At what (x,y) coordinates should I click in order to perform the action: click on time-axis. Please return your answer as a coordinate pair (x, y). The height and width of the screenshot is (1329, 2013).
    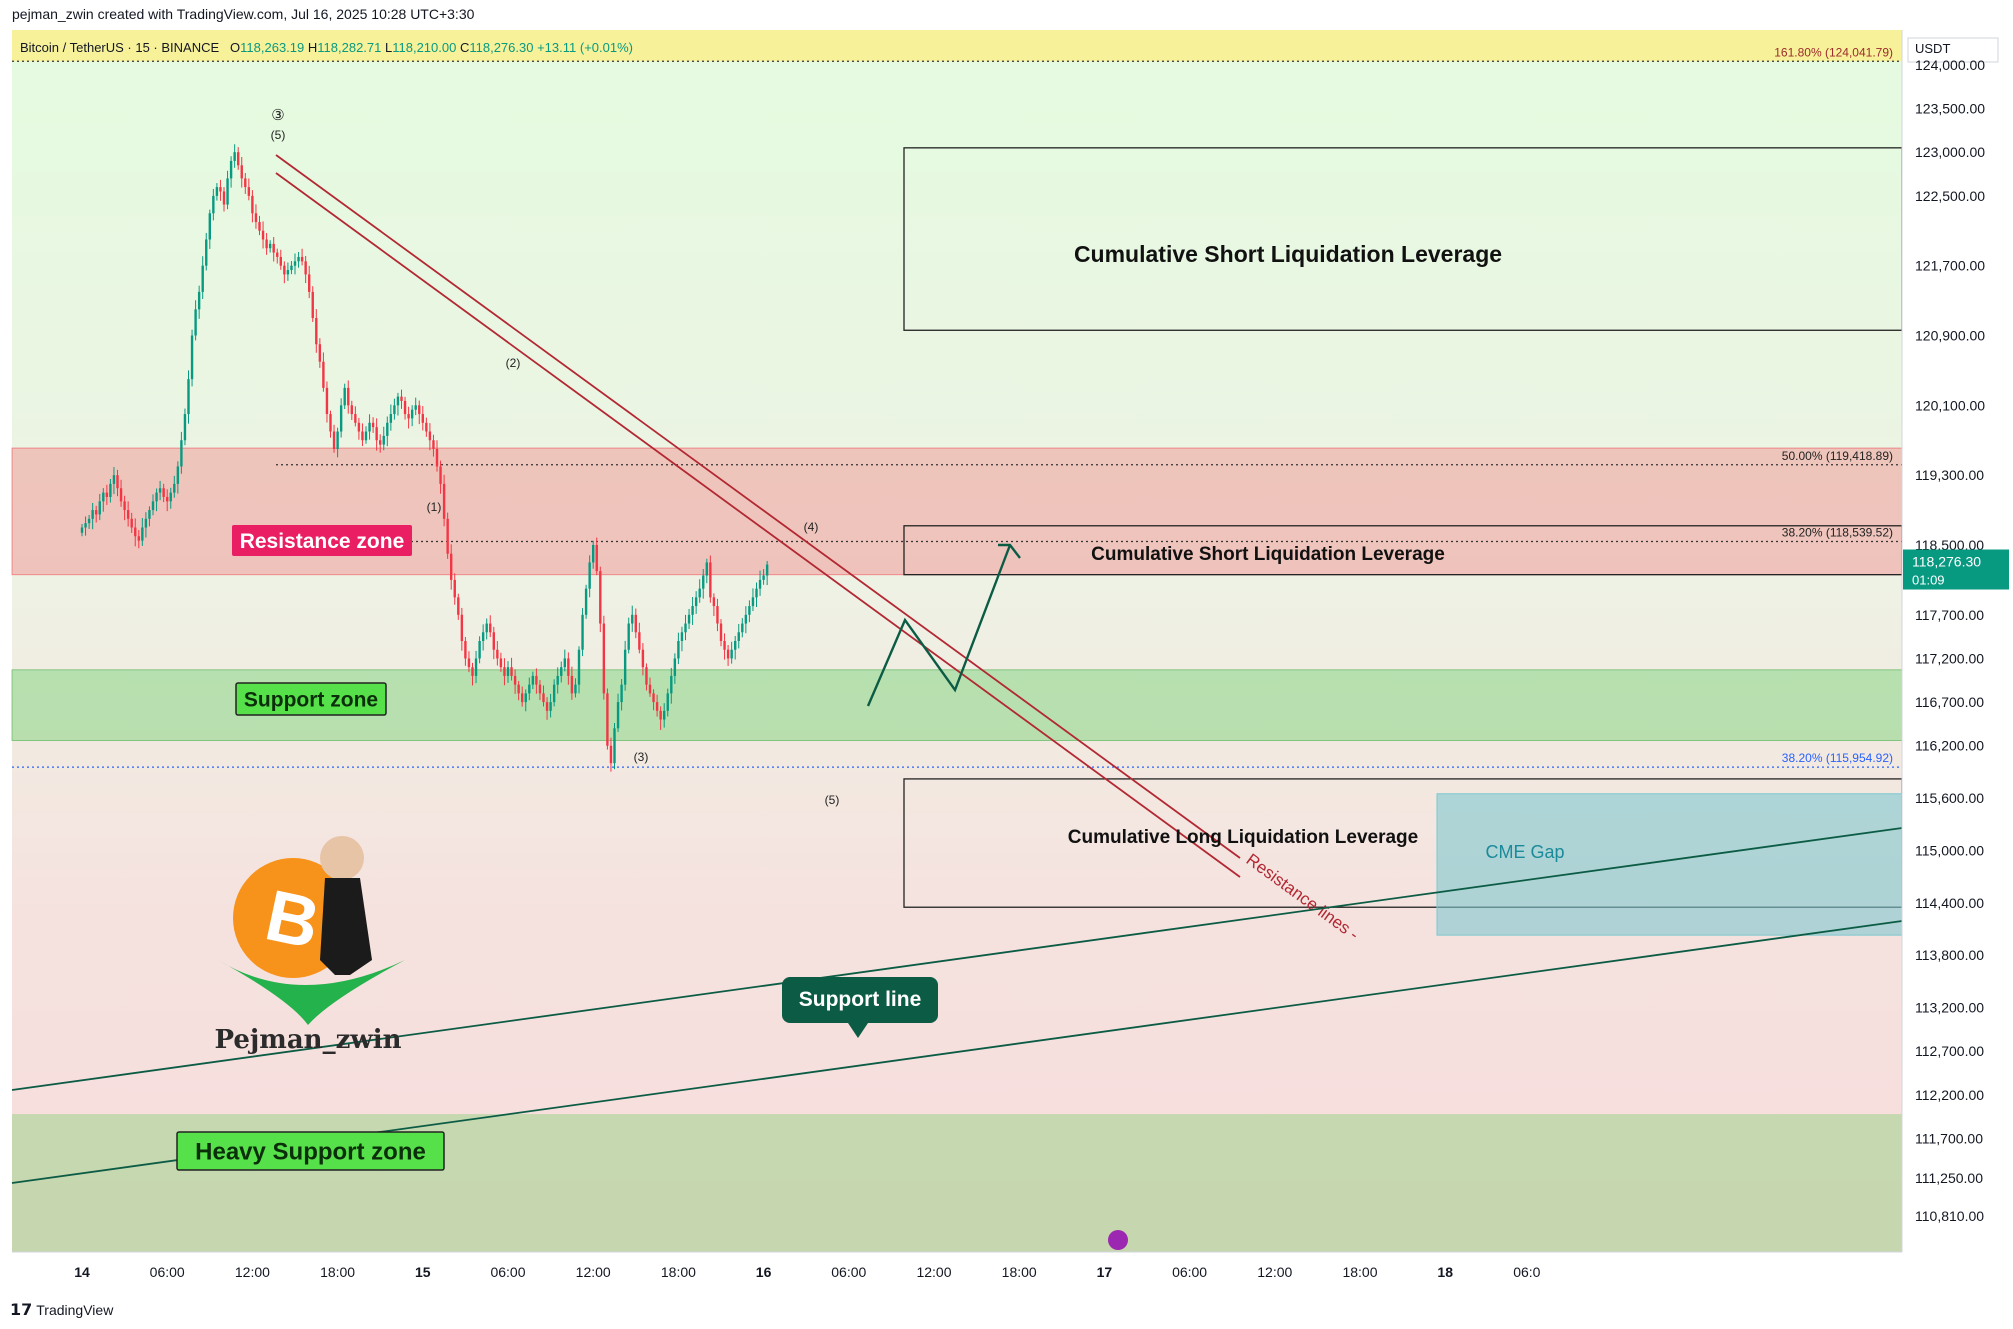
    Looking at the image, I should click on (1006, 1272).